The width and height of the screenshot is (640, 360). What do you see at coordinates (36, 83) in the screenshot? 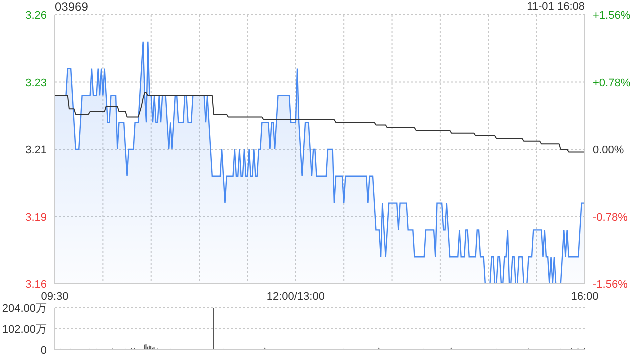
I see `y-tick-label: 3.23` at bounding box center [36, 83].